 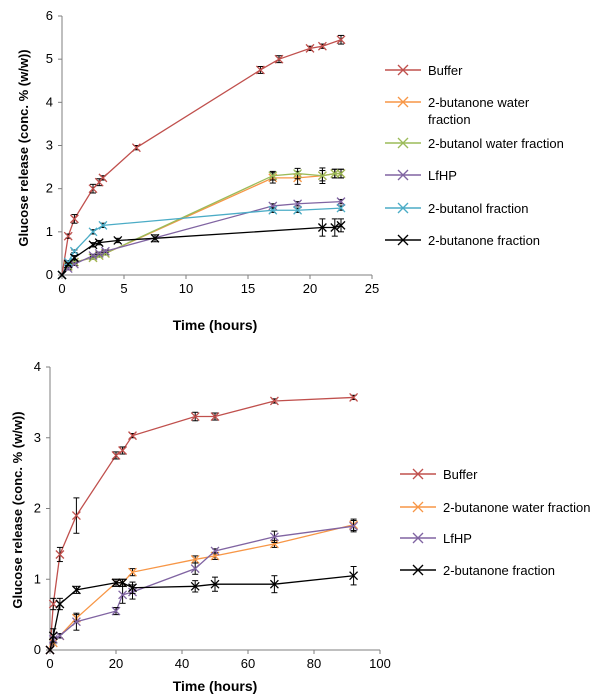 What do you see at coordinates (37, 578) in the screenshot?
I see `bottom-chart-y-tick-label: 1` at bounding box center [37, 578].